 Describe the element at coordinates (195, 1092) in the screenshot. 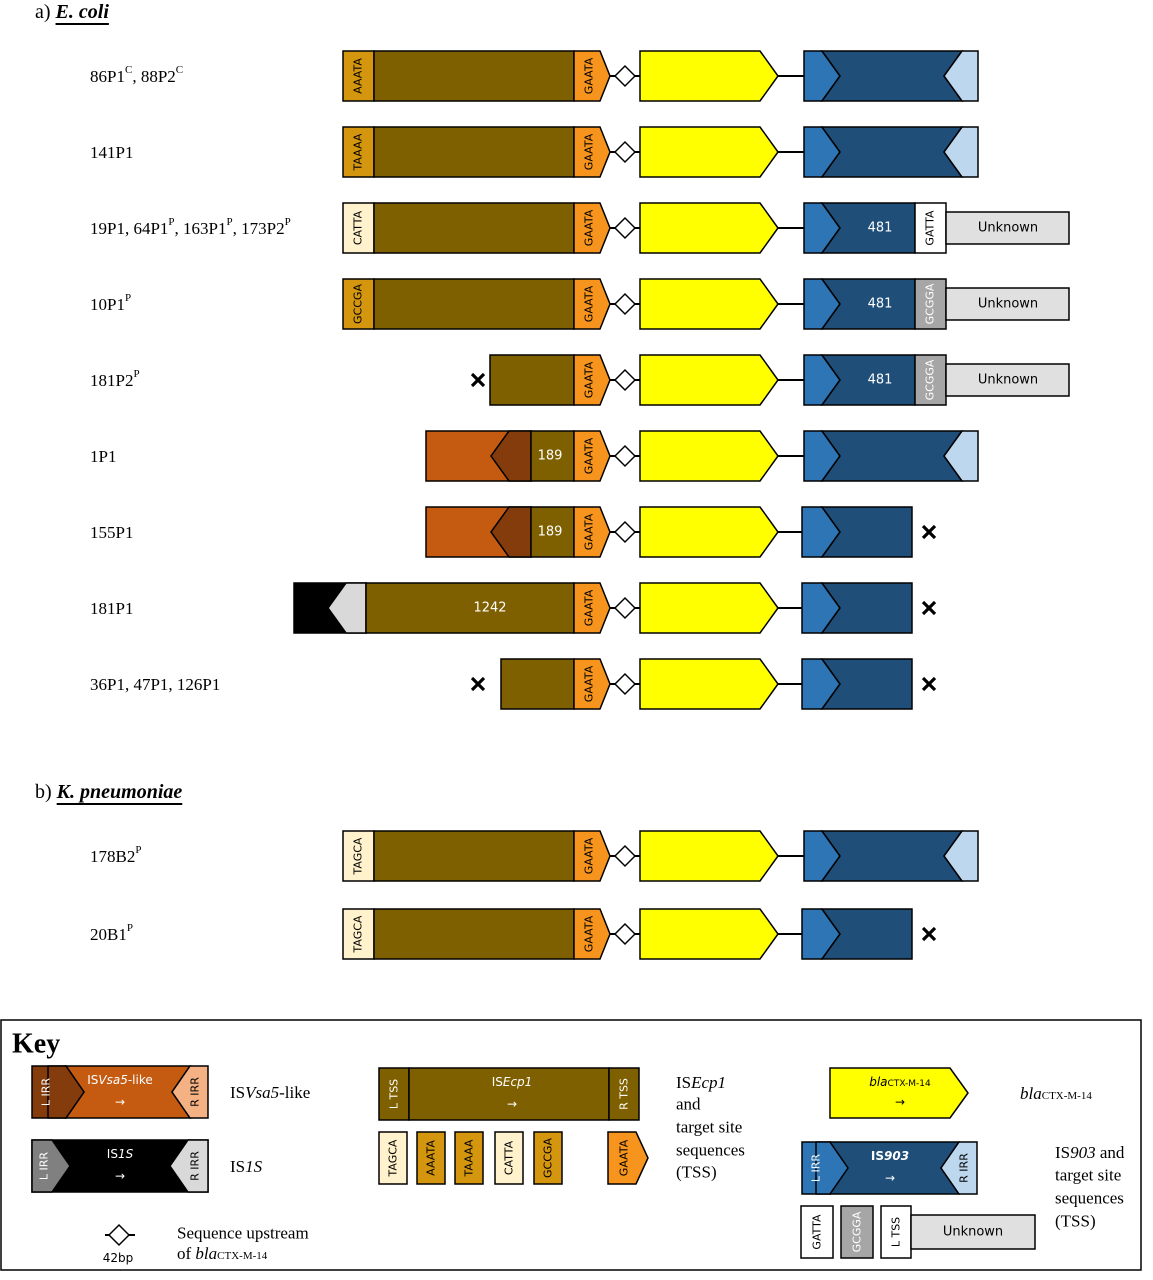

I see `key-isvsa5-rirr-text: R IRR` at that location.